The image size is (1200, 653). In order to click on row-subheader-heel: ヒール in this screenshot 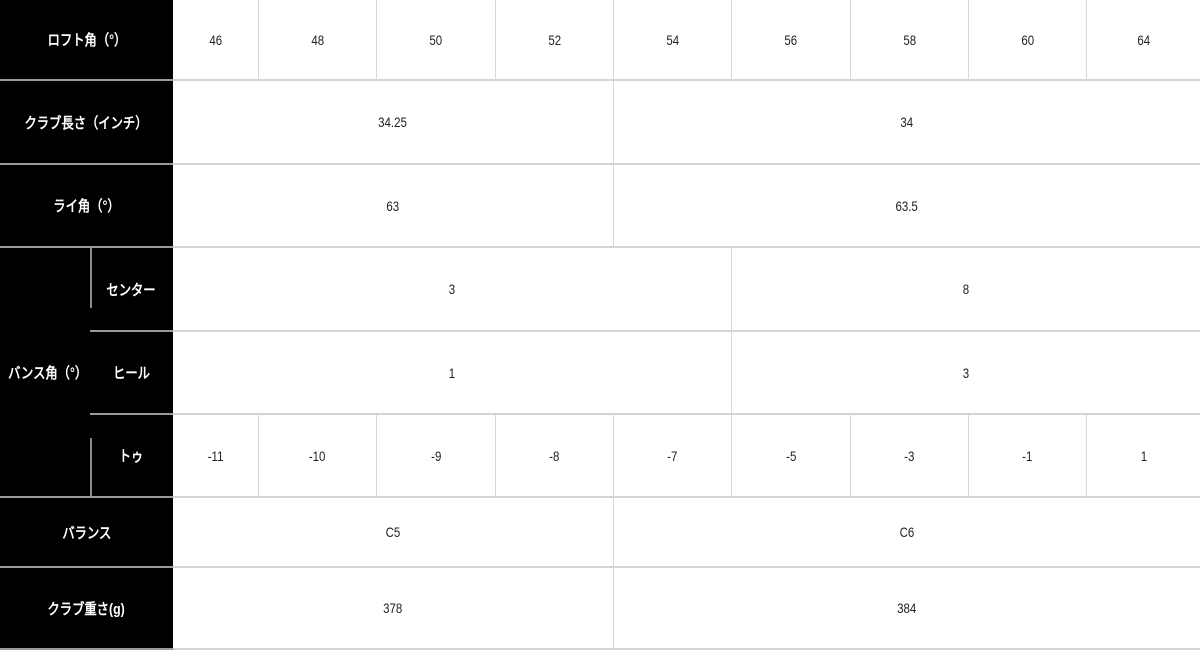, I will do `click(131, 373)`.